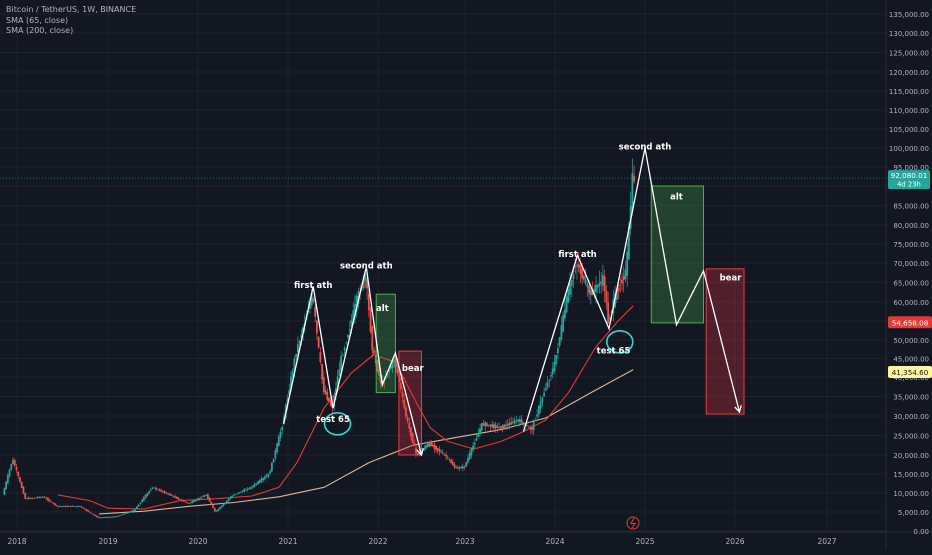 The image size is (932, 555). I want to click on x-tick-label: 2019, so click(107, 541).